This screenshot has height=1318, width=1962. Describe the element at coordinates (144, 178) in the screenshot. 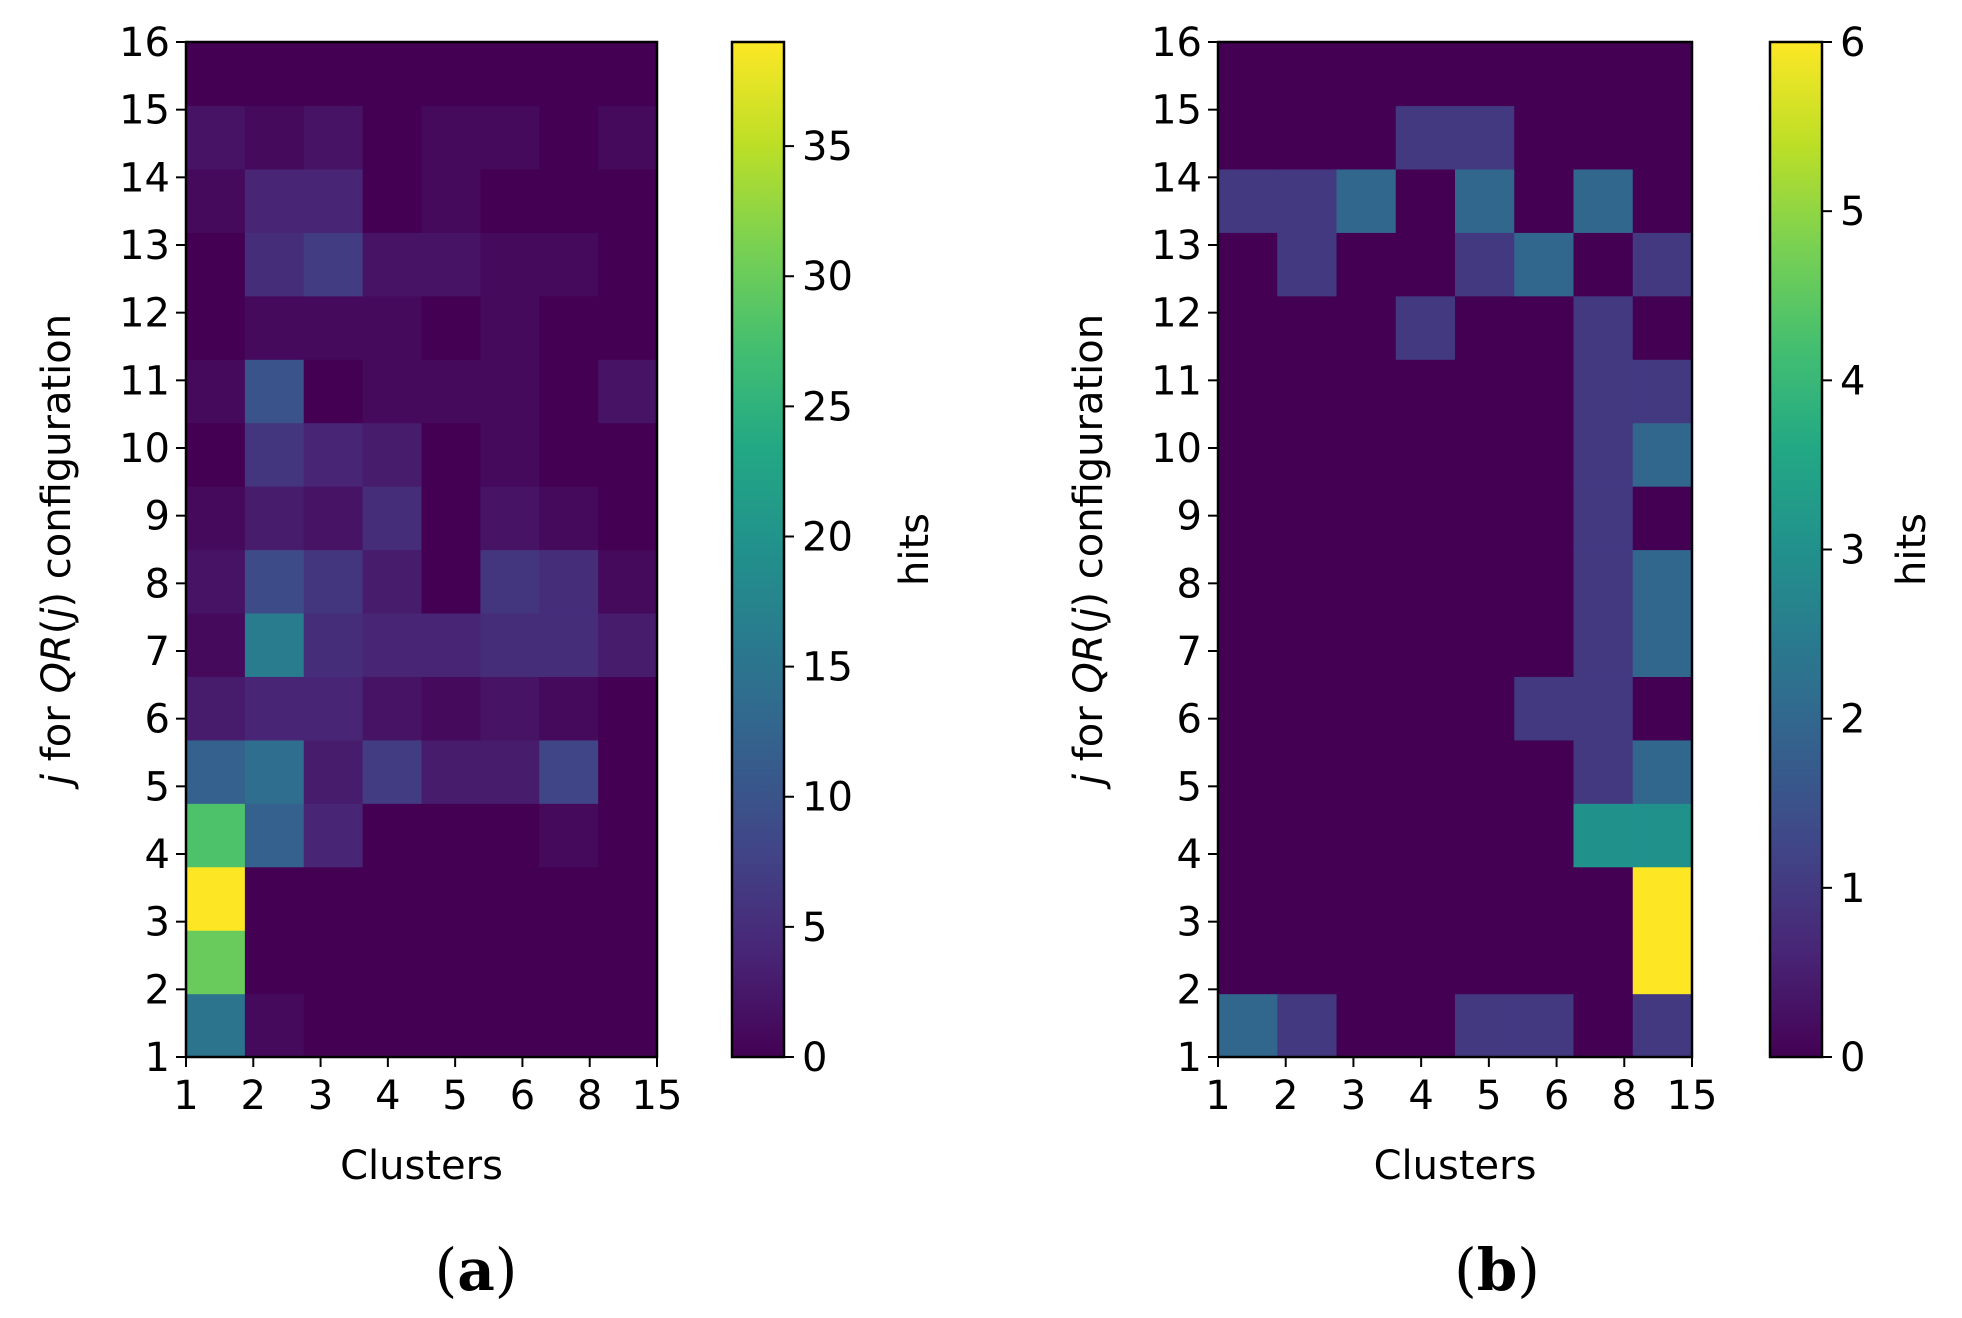

I see `y-tick-label: 14` at that location.